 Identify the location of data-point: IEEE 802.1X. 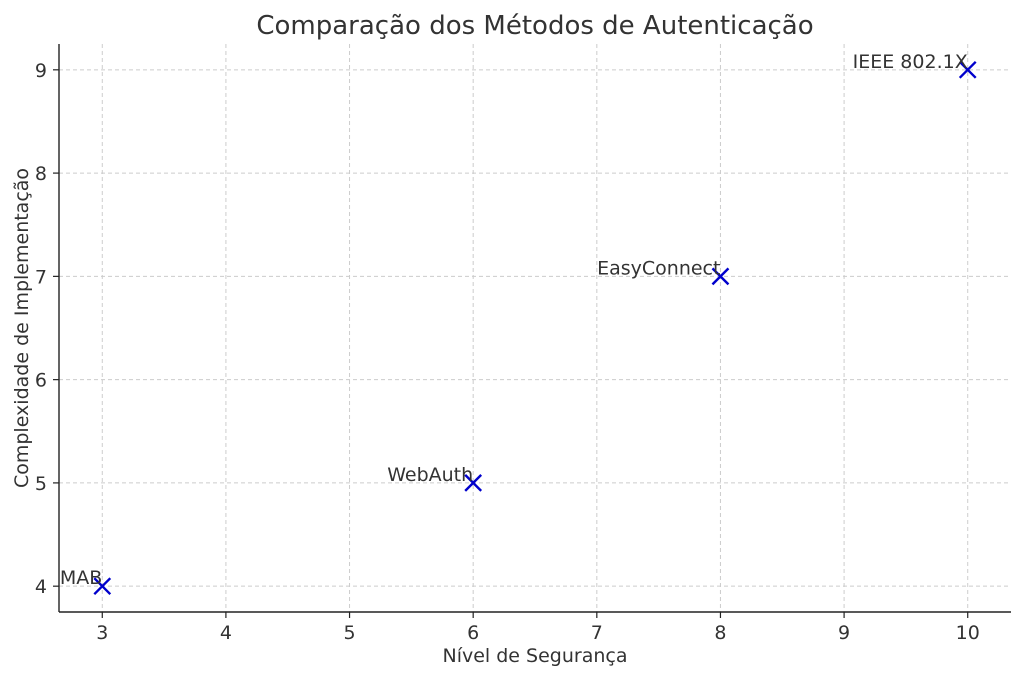
(915, 65).